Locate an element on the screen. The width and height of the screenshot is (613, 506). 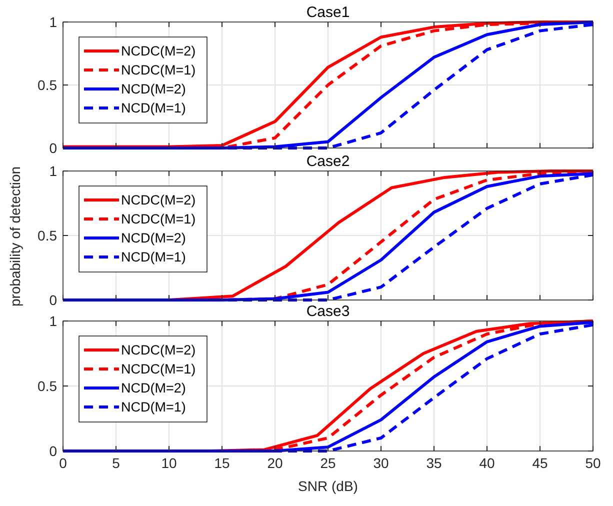
x-tick-label: 10 is located at coordinates (169, 463).